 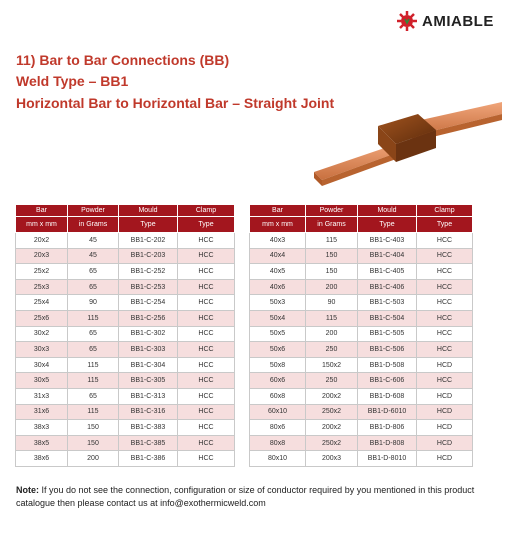 I want to click on sub-mould-2: Type, so click(x=387, y=224).